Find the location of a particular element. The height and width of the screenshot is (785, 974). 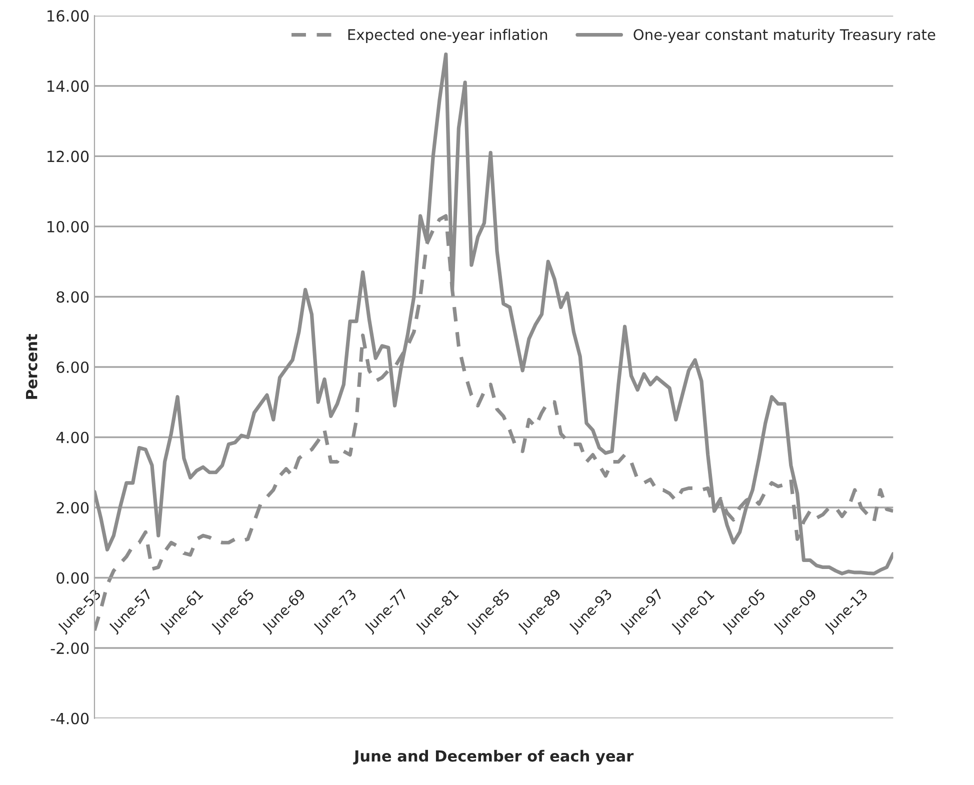

y-tick-label: 10.00 is located at coordinates (68, 226).